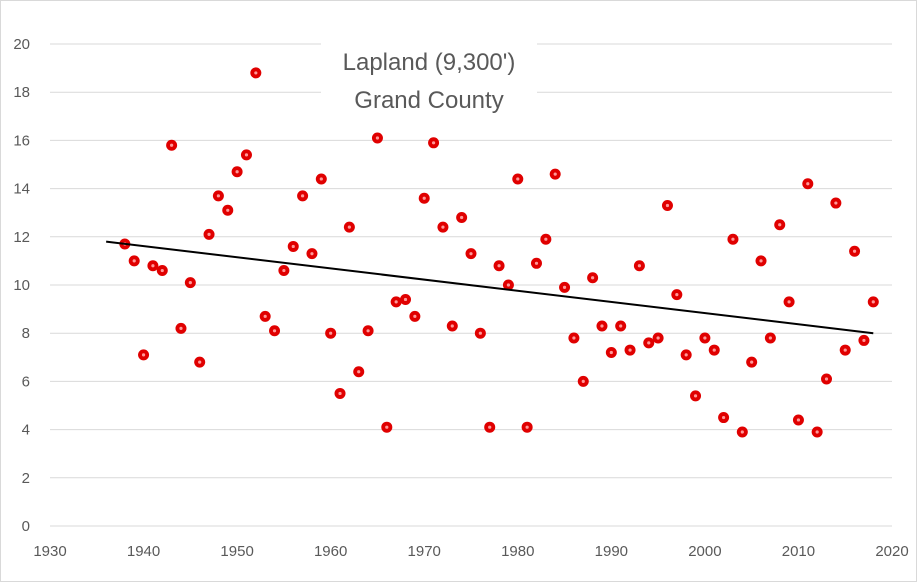  I want to click on data-point-center-1973, so click(452, 326).